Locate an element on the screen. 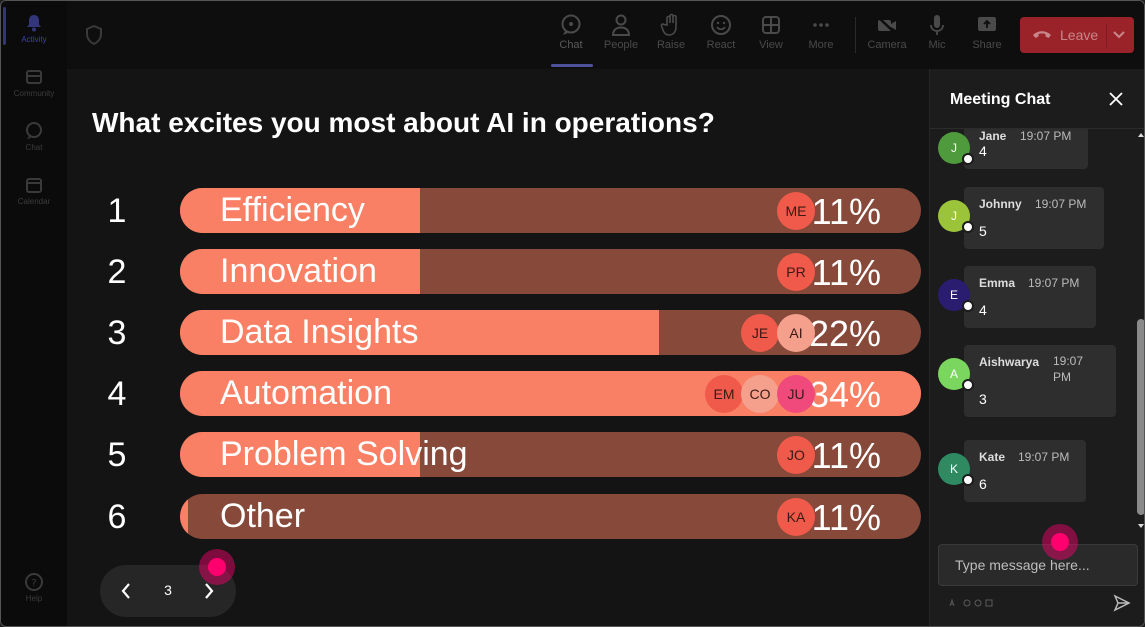  leave-button: Leave is located at coordinates (1077, 35).